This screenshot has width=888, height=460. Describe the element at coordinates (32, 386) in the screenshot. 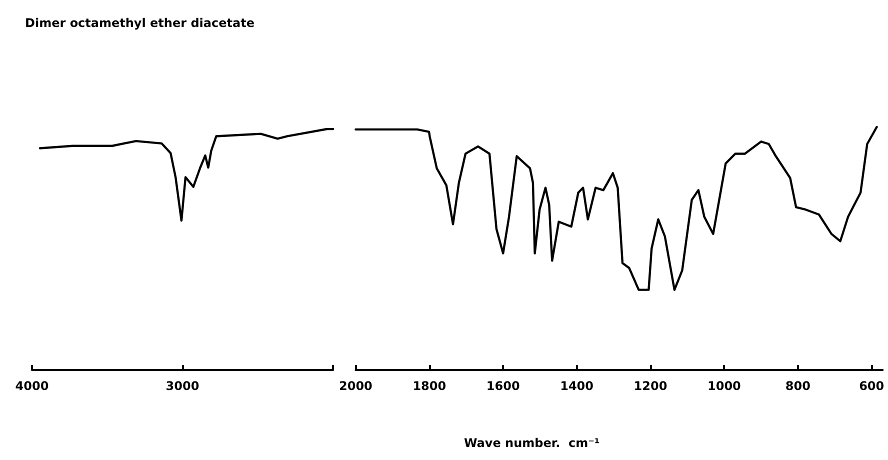

I see `x-tick-label: 4000` at that location.